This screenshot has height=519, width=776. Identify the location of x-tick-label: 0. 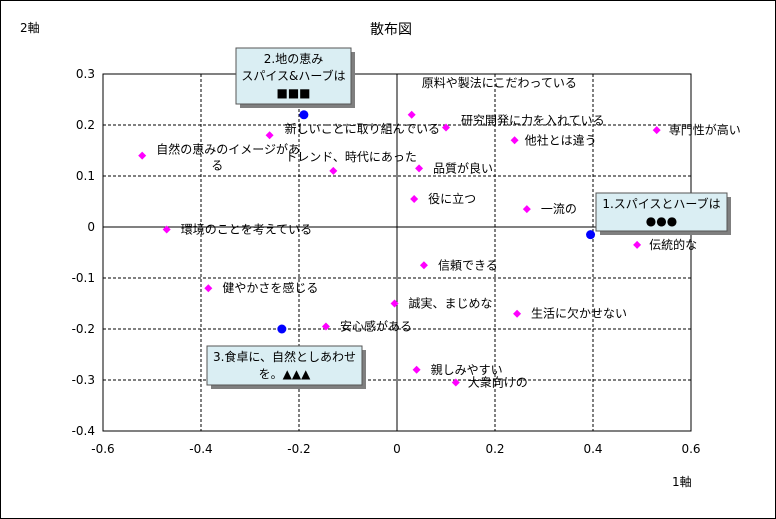
(397, 449).